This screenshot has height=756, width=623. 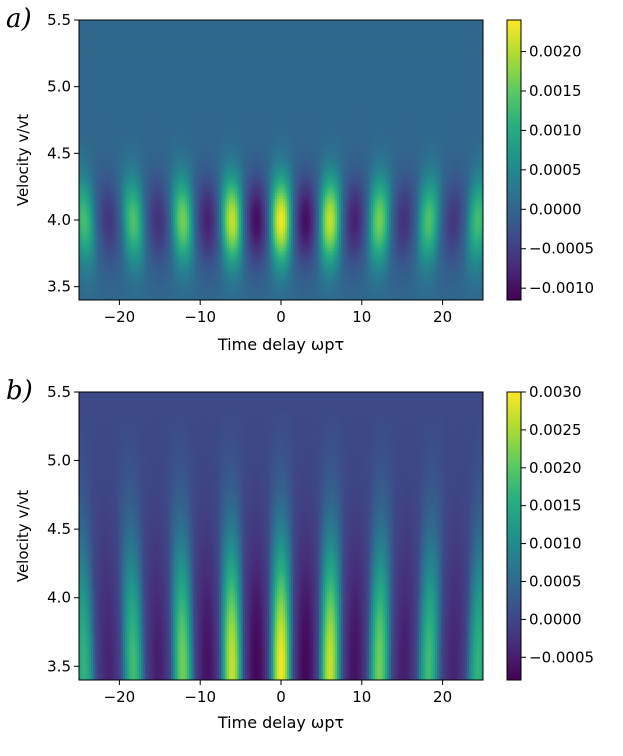 What do you see at coordinates (19, 19) in the screenshot?
I see `panel-a-letter: a)` at bounding box center [19, 19].